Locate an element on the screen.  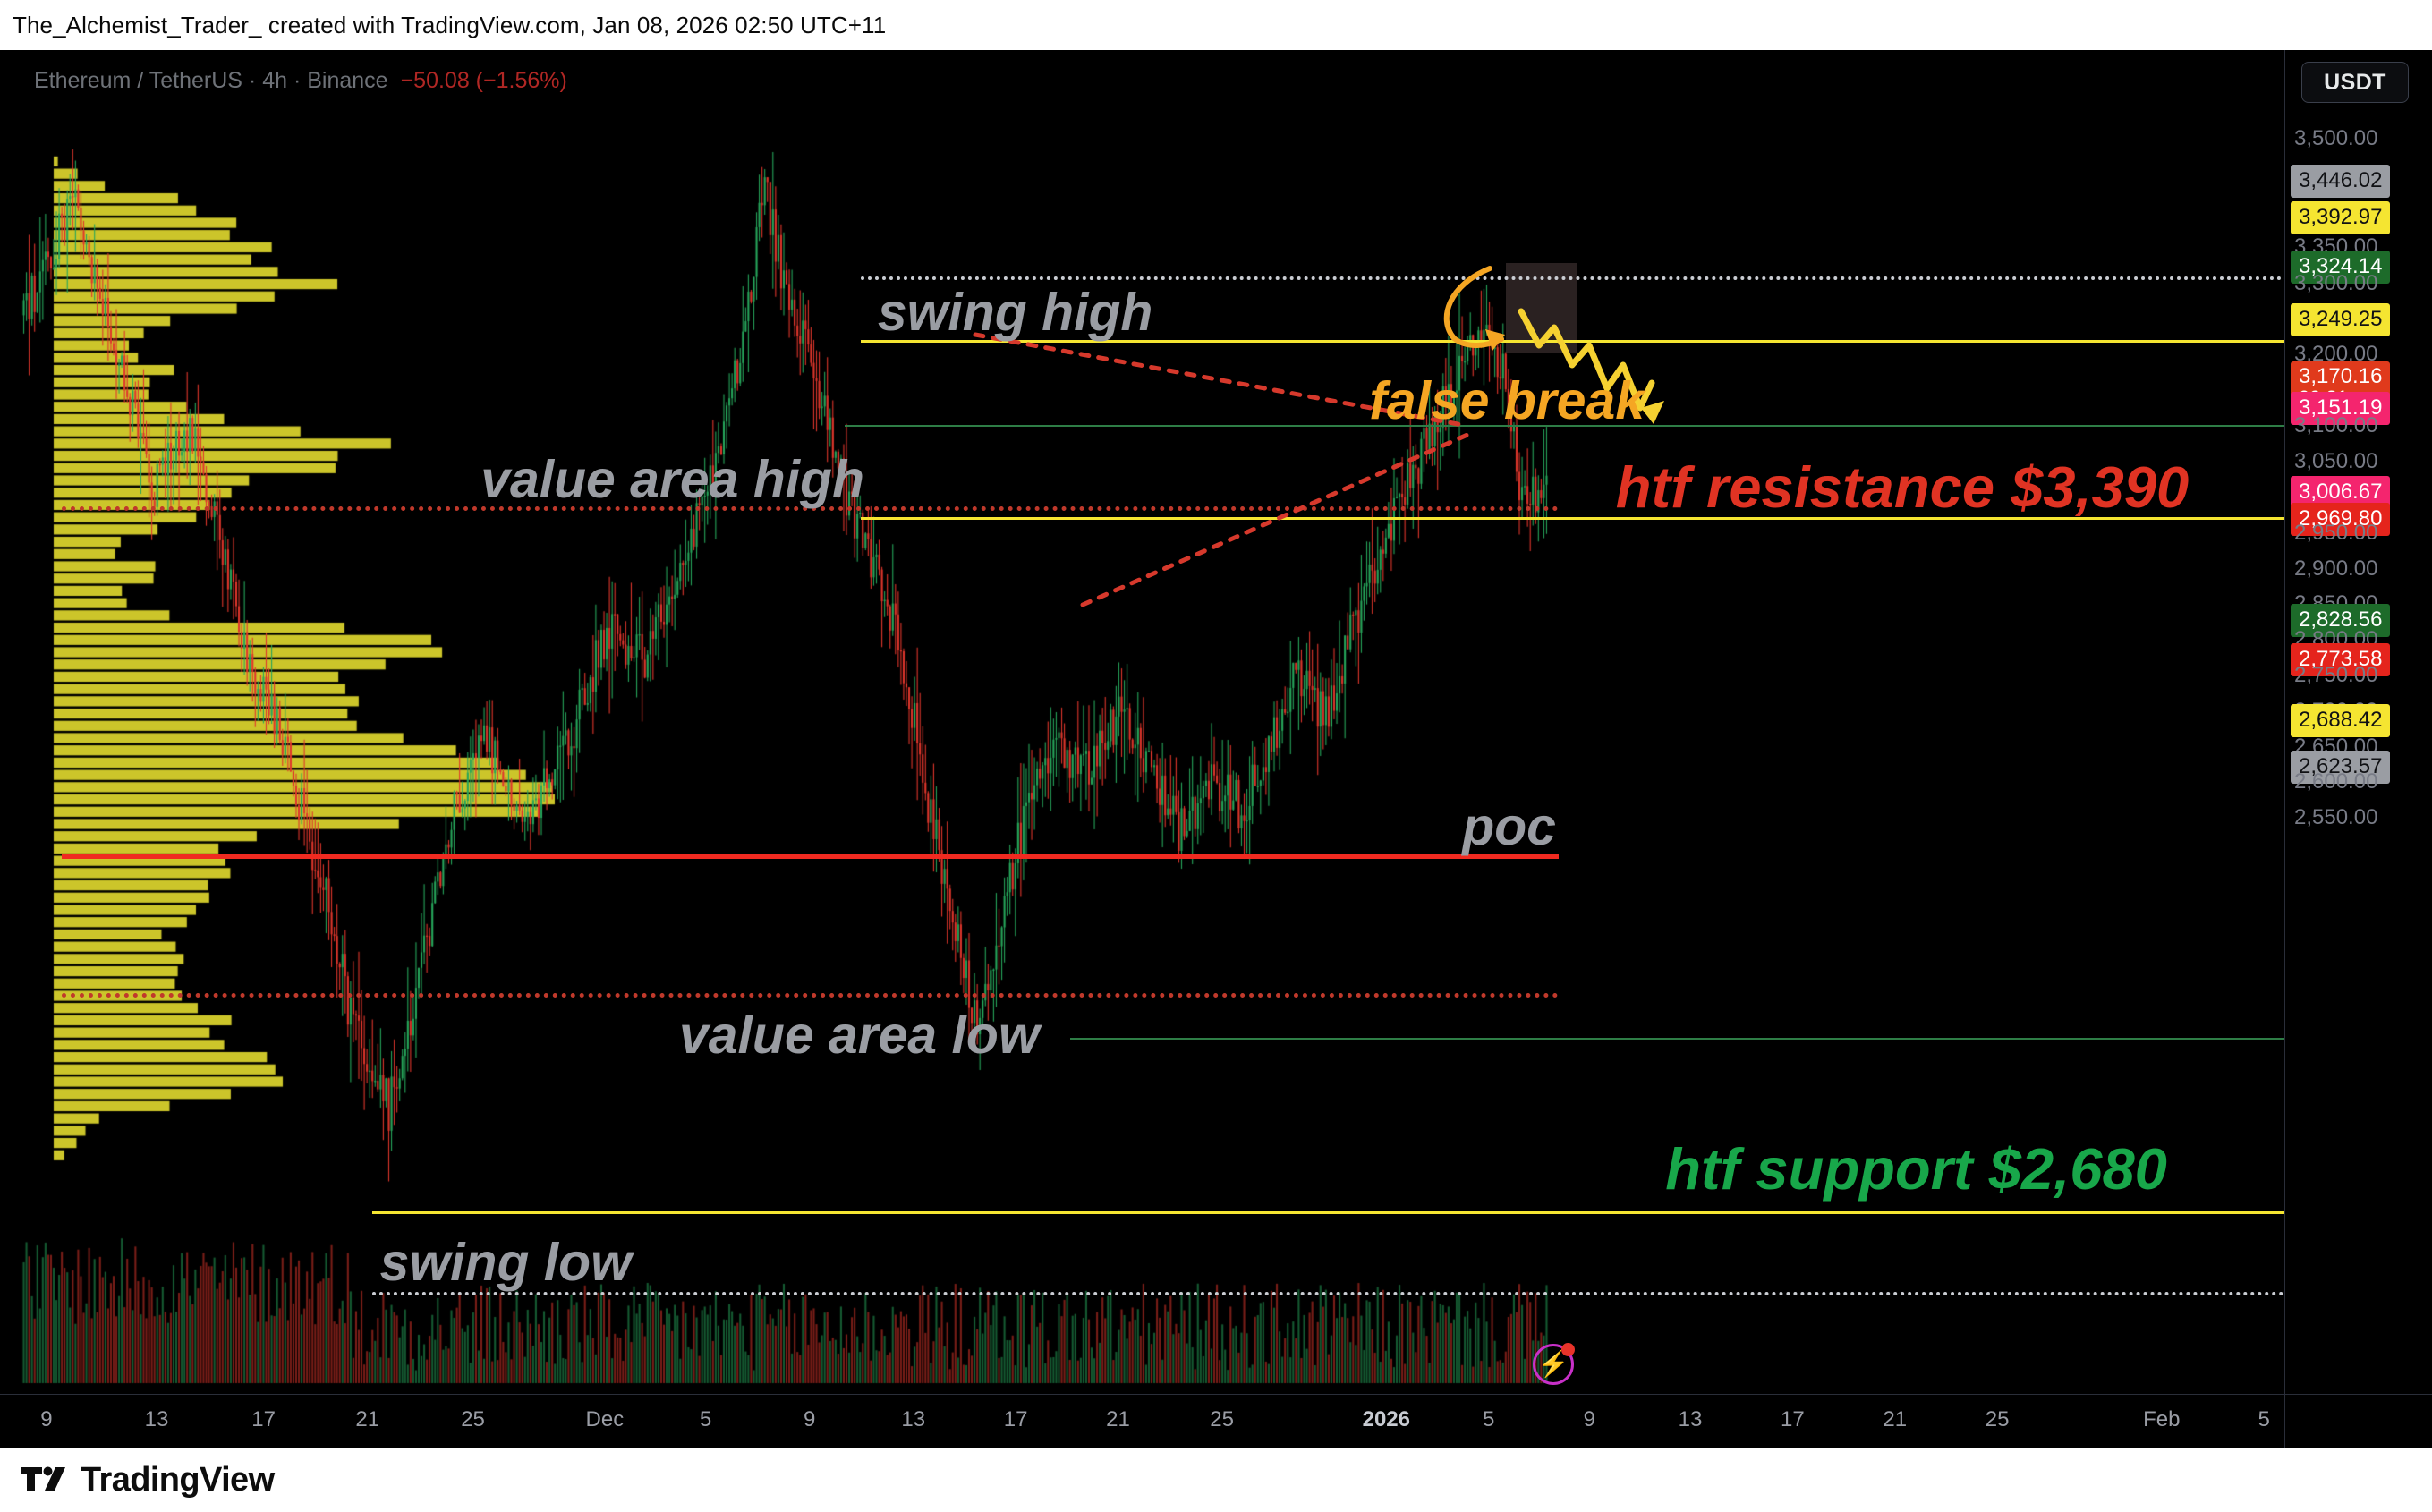
price-label: 2,900.00 is located at coordinates (2336, 568).